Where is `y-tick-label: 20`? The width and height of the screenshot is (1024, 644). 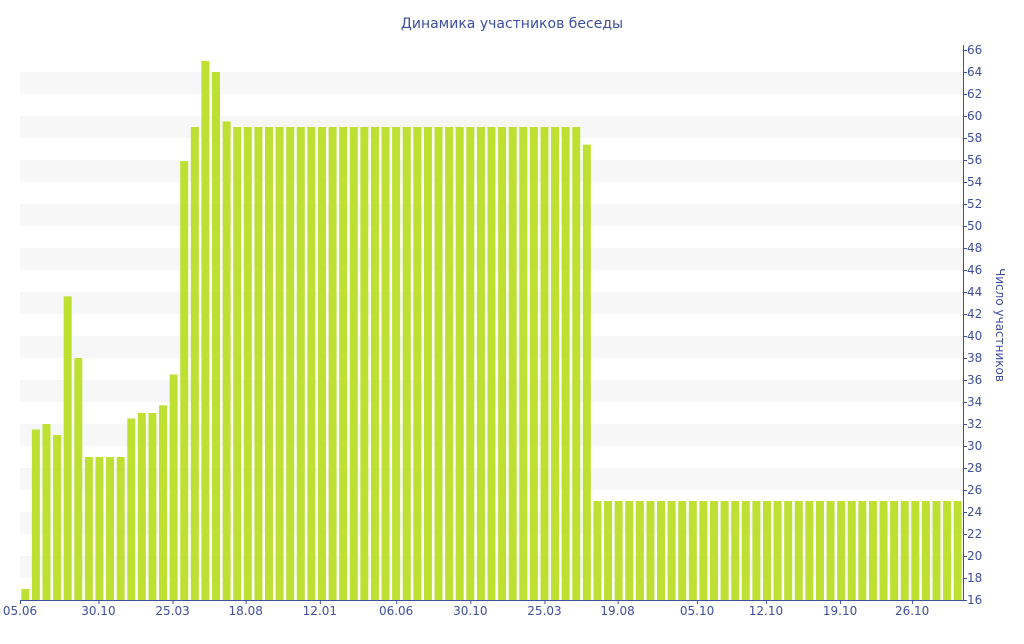
y-tick-label: 20 is located at coordinates (974, 556).